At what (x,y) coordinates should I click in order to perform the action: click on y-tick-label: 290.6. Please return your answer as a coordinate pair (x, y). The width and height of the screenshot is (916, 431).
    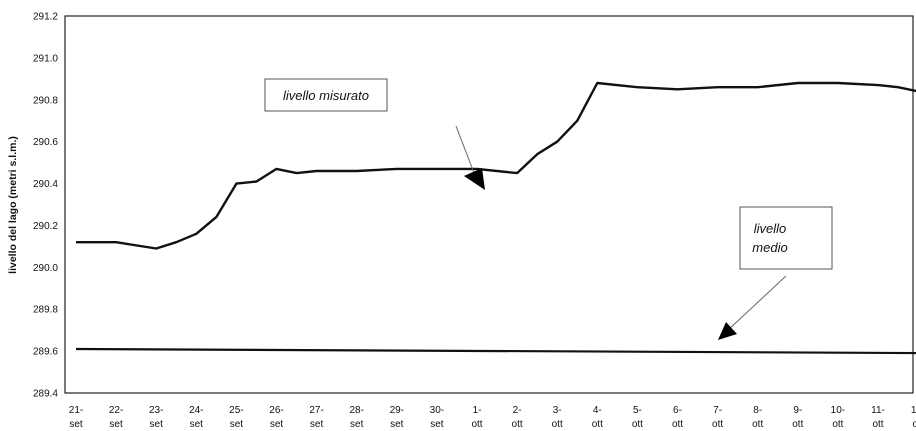
    Looking at the image, I should click on (45, 142).